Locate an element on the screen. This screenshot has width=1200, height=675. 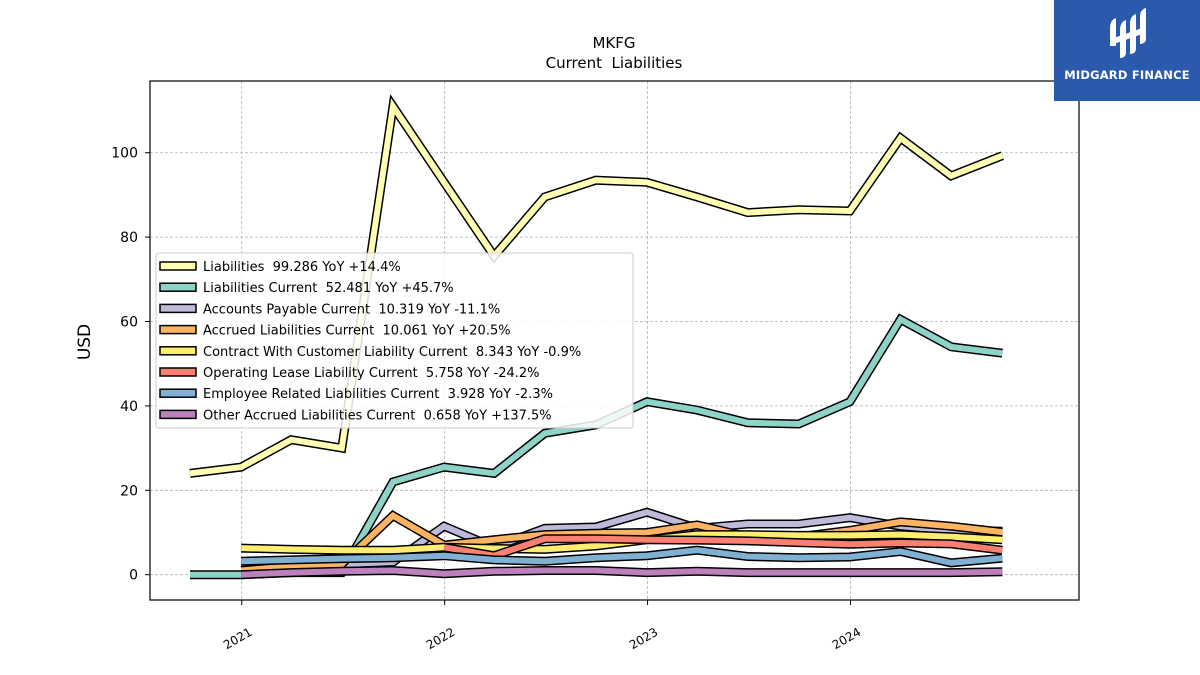
x-tick-label: 2021 is located at coordinates (237, 638).